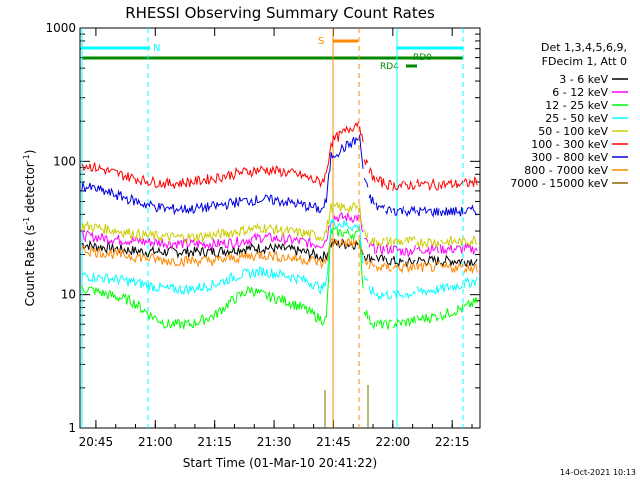  What do you see at coordinates (584, 61) in the screenshot?
I see `legend-header-line2: FDecim 1, Att 0` at bounding box center [584, 61].